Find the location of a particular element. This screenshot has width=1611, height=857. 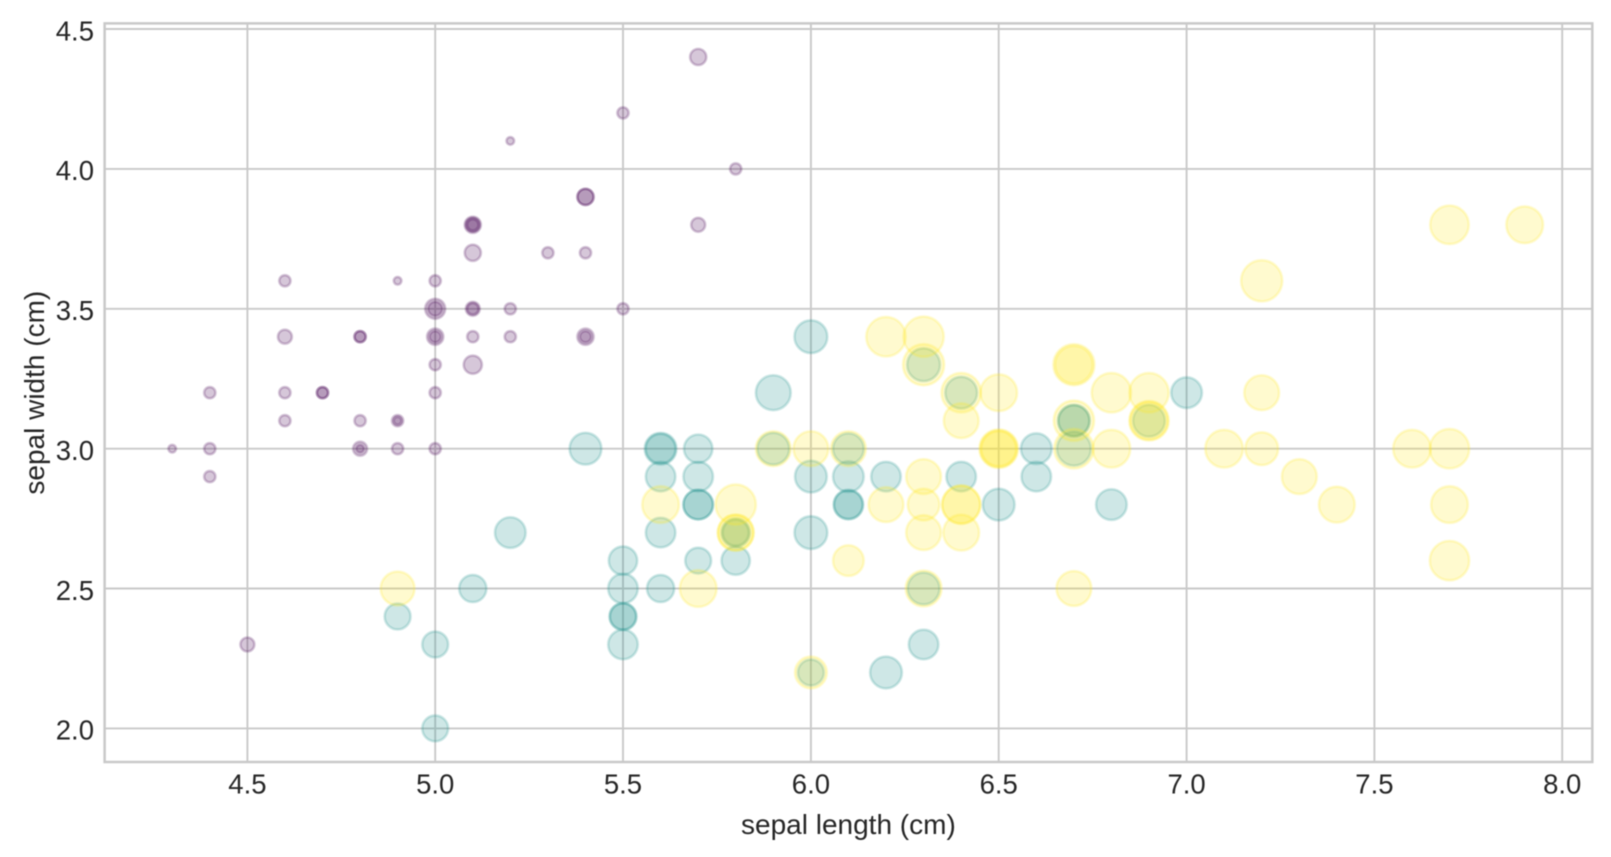

svg-text: 5.5 is located at coordinates (623, 784).